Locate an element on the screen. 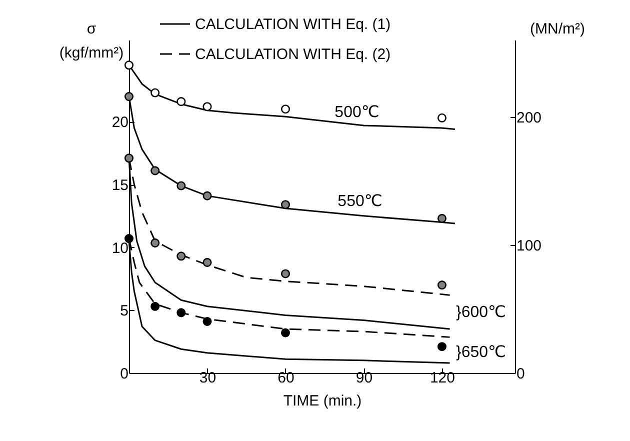 This screenshot has width=630, height=441. y-tick-label: 5 is located at coordinates (124, 311).